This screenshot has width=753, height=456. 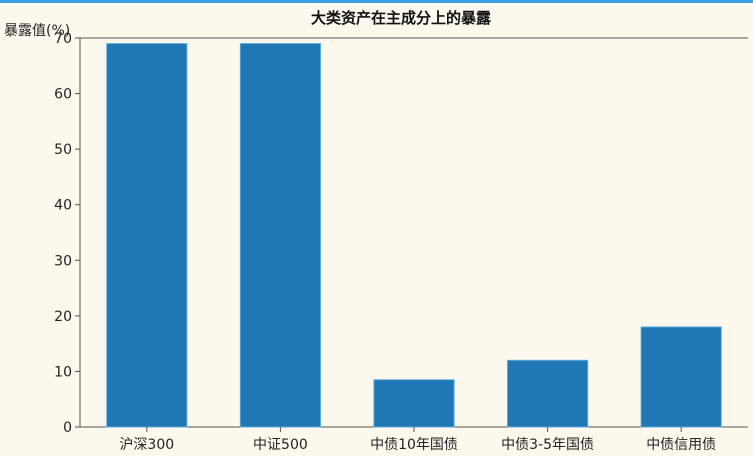 I want to click on y-axis-label: 暴露值(%), so click(x=37, y=31).